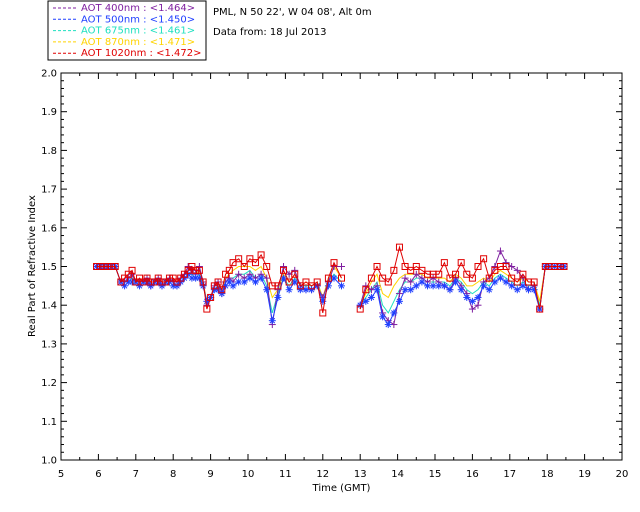 The image size is (640, 512). I want to click on x-tick-label: 15, so click(435, 474).